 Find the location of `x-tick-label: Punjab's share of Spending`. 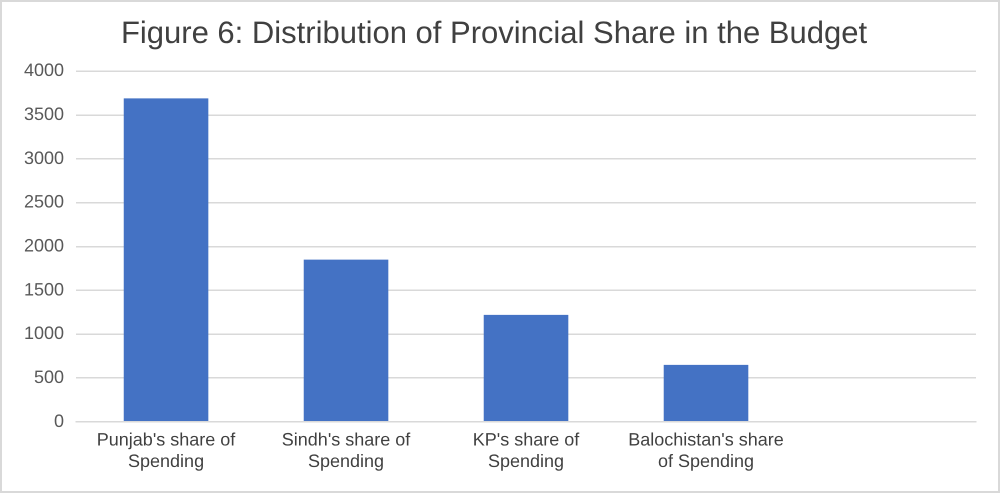

x-tick-label: Punjab's share of Spending is located at coordinates (166, 451).